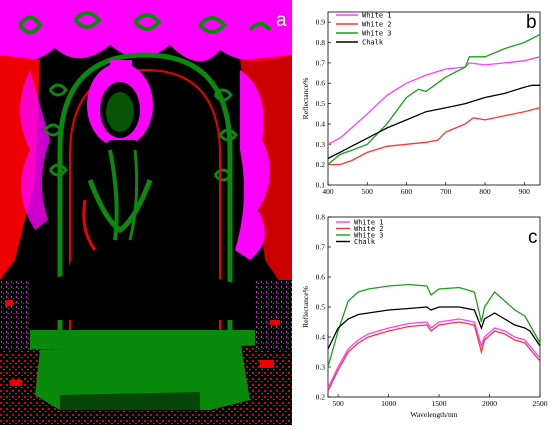  I want to click on panel-a-label: a, so click(281, 20).